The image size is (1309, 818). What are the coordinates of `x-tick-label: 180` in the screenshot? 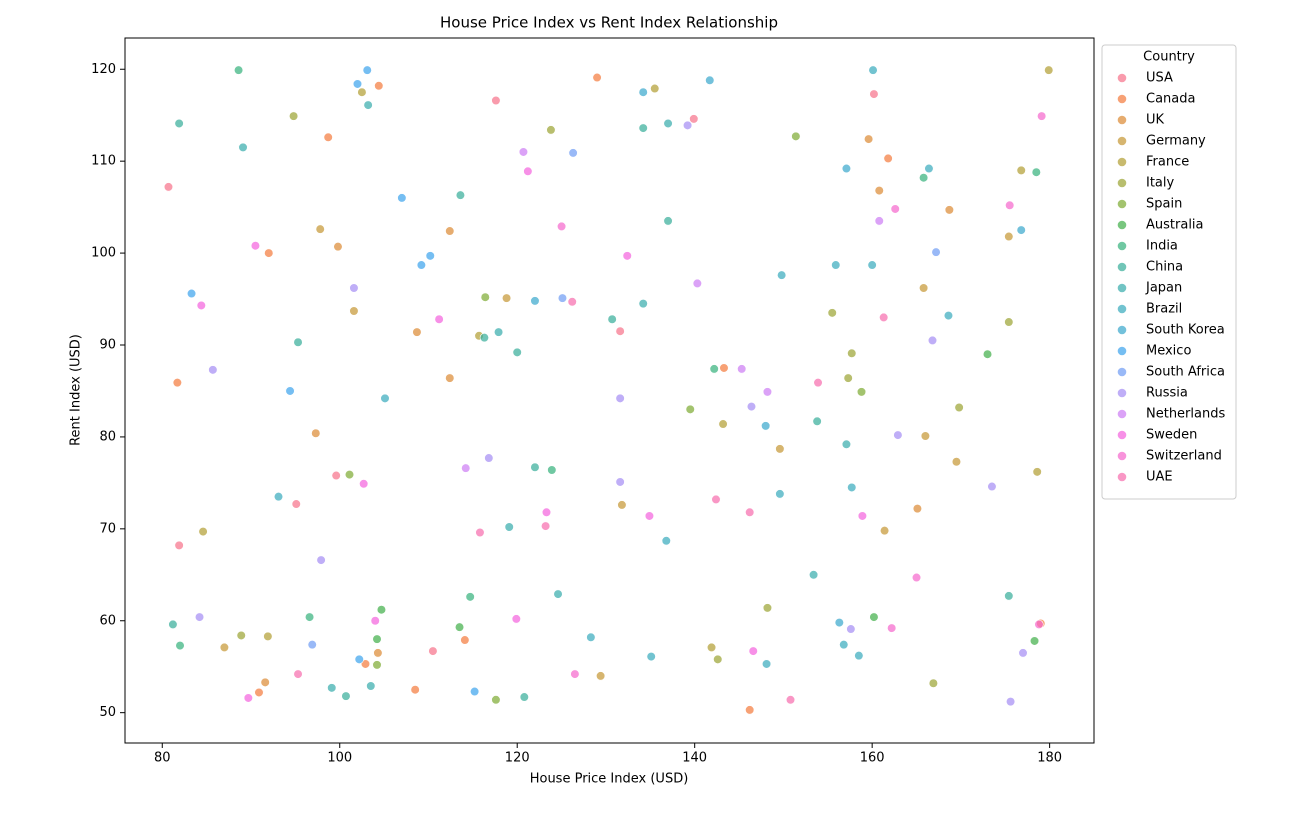 It's located at (1049, 758).